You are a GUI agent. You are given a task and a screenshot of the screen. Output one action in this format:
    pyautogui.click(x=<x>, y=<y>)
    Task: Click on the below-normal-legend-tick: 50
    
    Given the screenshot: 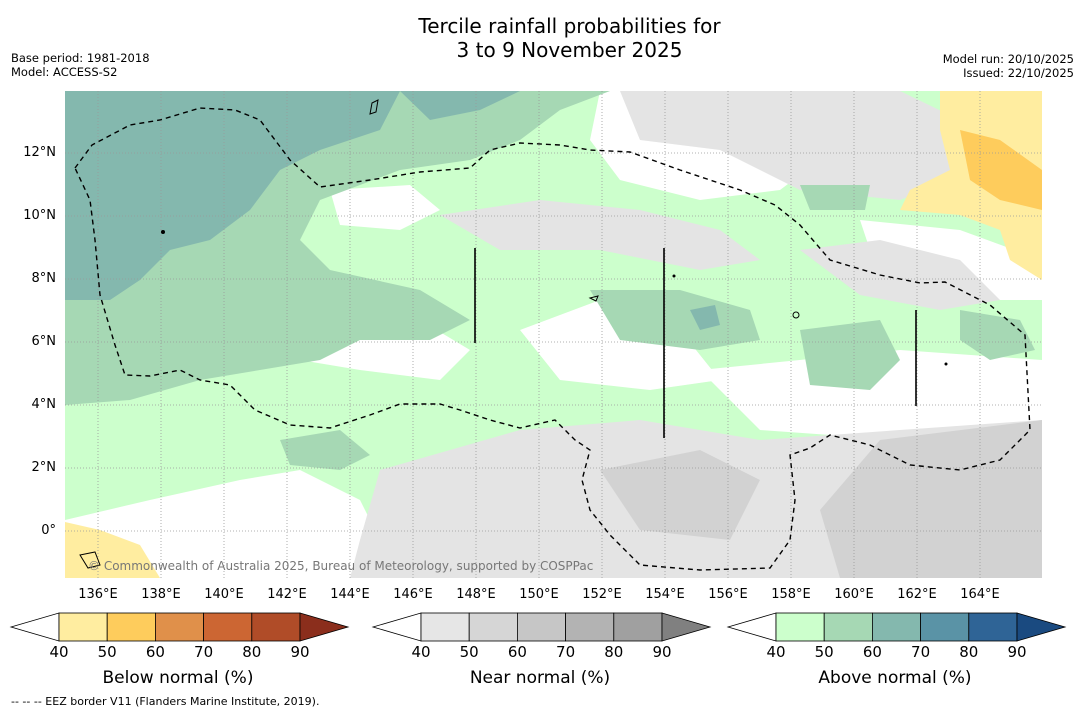 What is the action you would take?
    pyautogui.click(x=107, y=652)
    